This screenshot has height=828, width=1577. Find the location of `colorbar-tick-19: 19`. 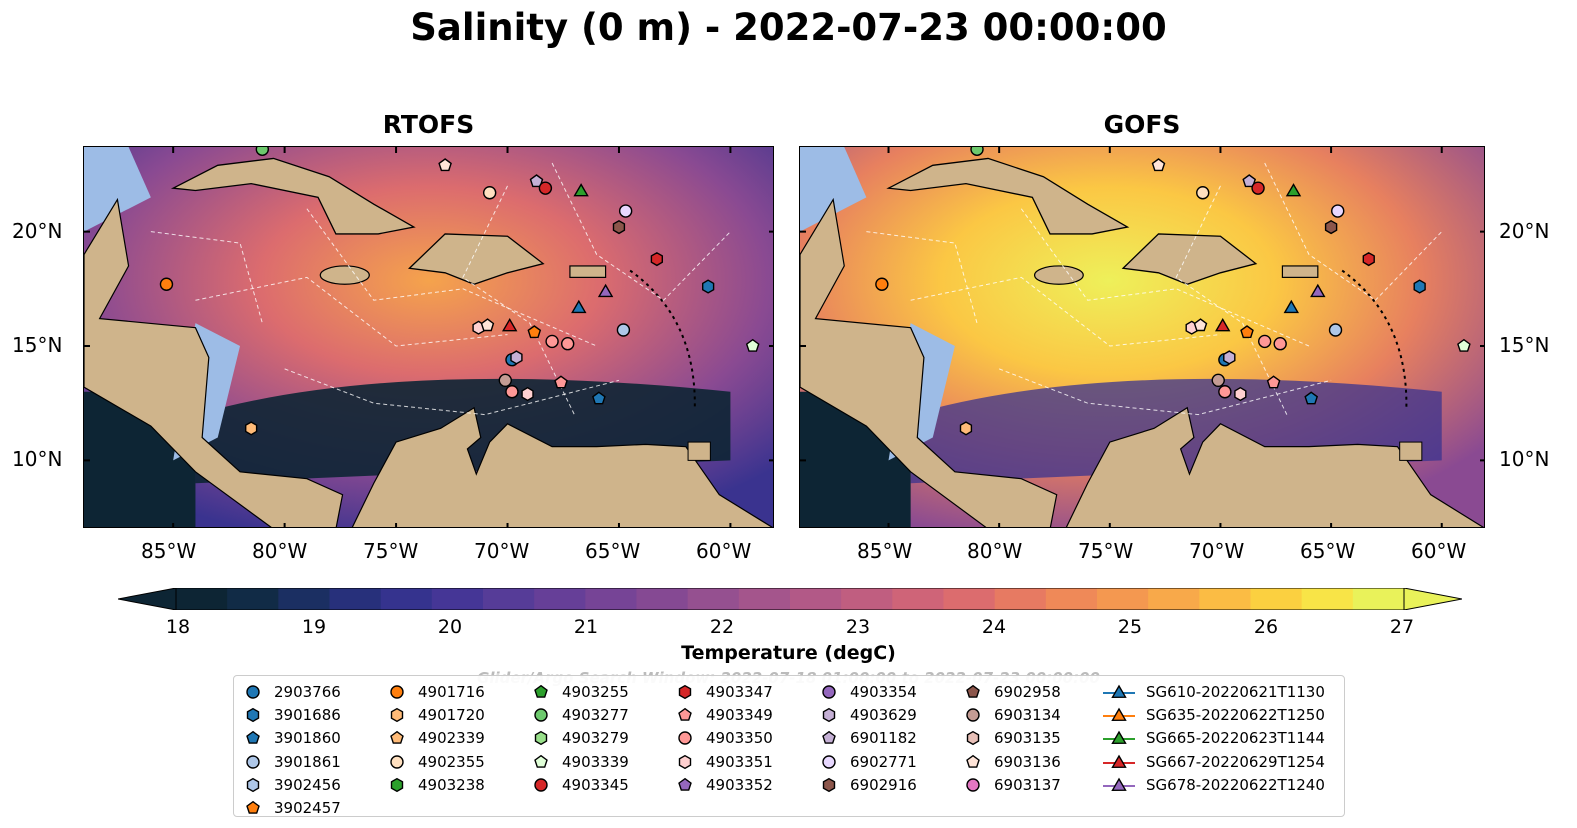

colorbar-tick-19: 19 is located at coordinates (314, 627).